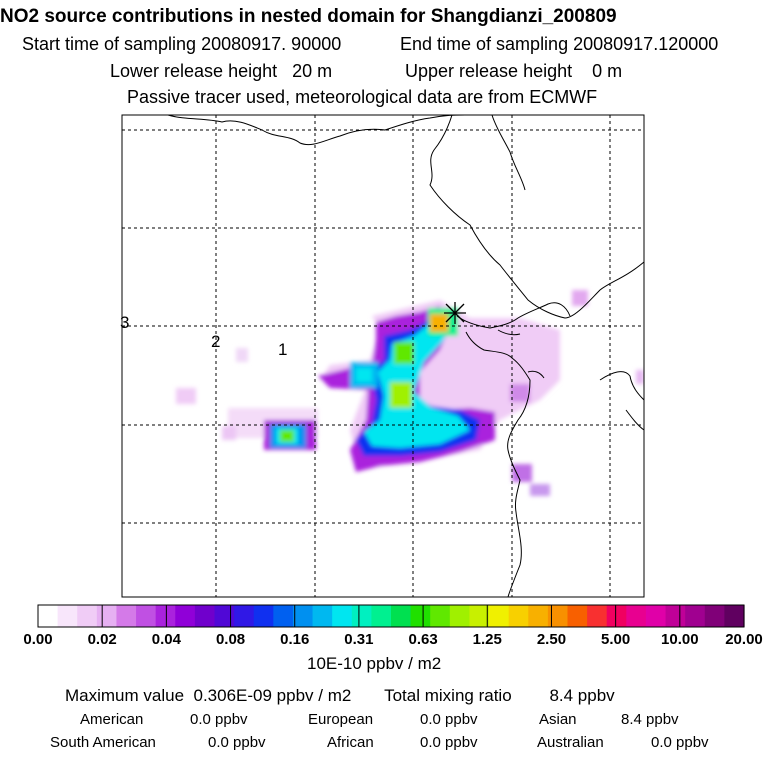 The height and width of the screenshot is (768, 768). Describe the element at coordinates (449, 719) in the screenshot. I see `region-european-value: 0.0 ppbv` at that location.